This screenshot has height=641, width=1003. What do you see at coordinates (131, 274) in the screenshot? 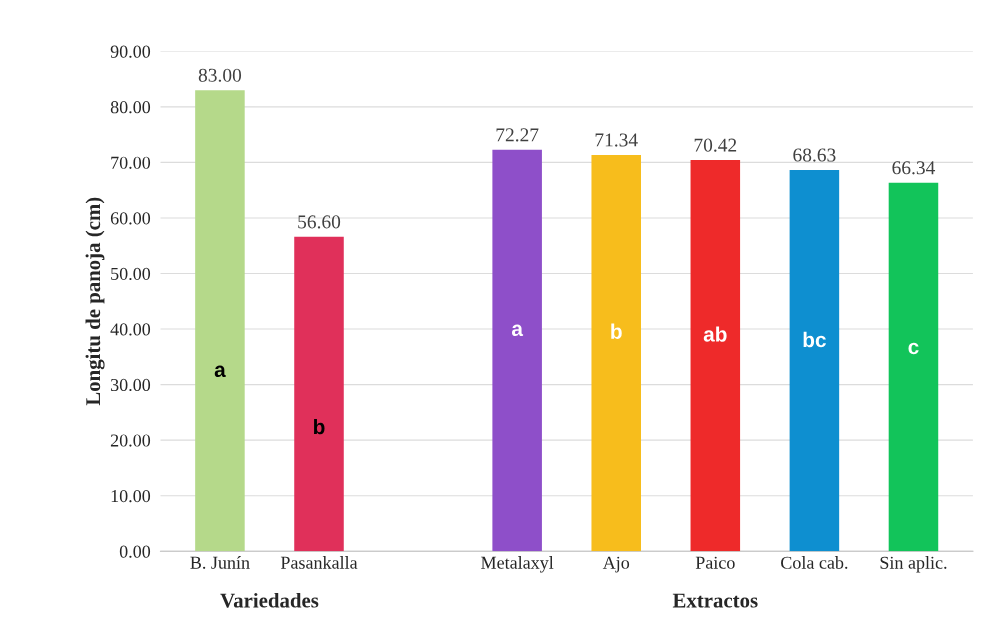
I see `y-tick-label: 50.00` at bounding box center [131, 274].